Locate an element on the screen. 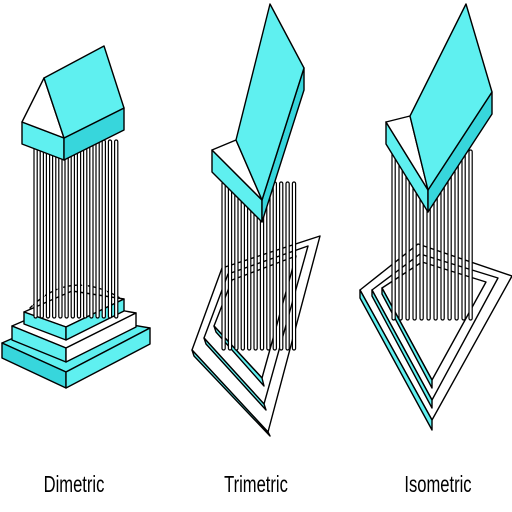  isometric-roof-slope is located at coordinates (451, 97).